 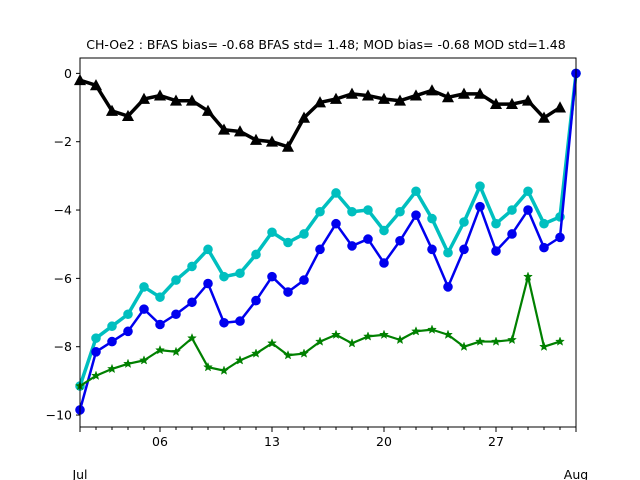 I want to click on x-tick-label: 13, so click(x=272, y=441).